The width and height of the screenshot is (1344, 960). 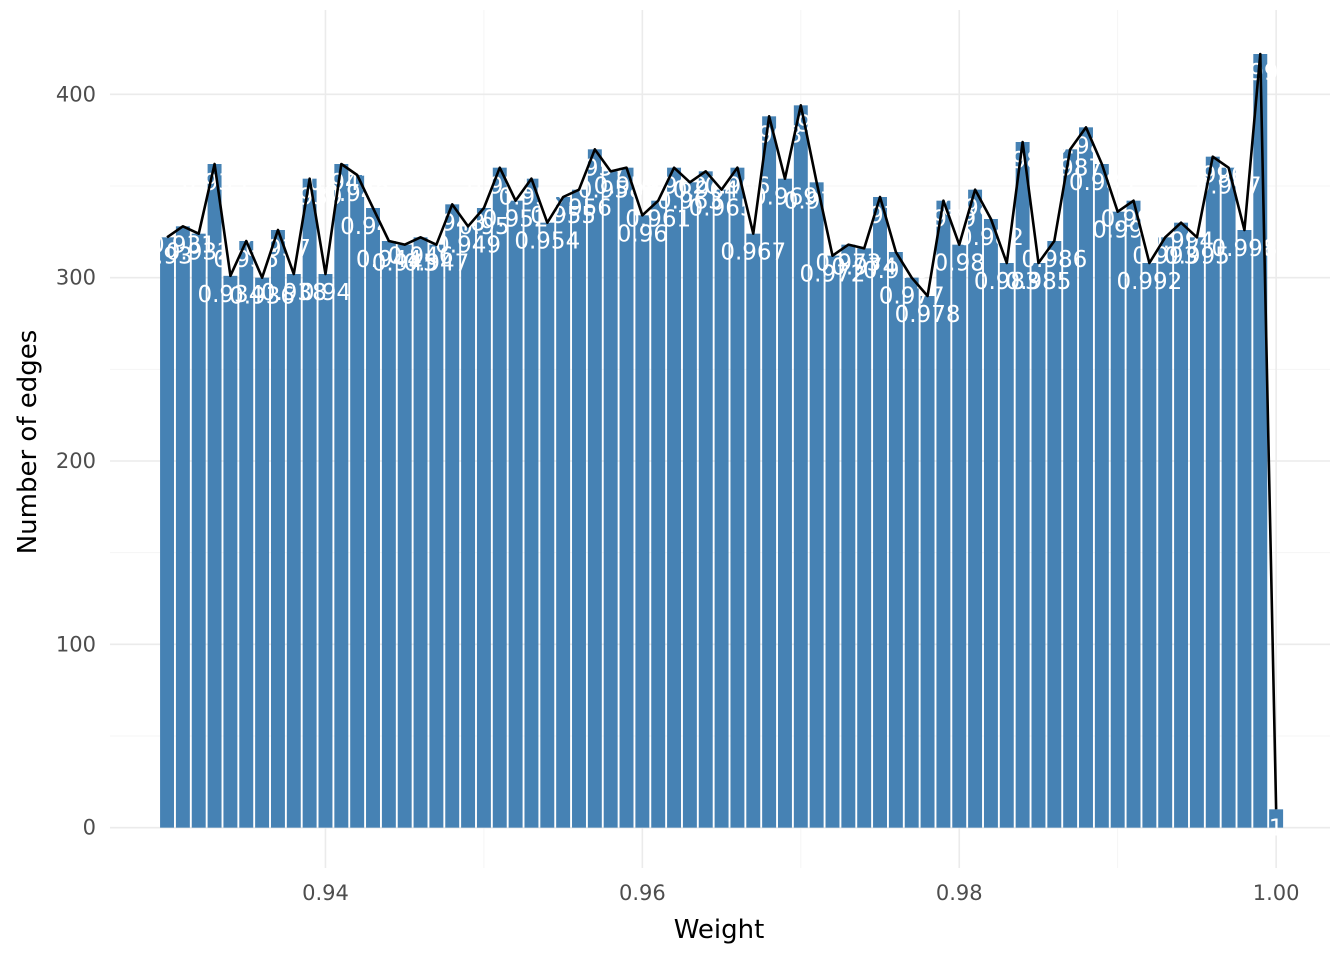 What do you see at coordinates (1023, 161) in the screenshot?
I see `bar-label: 0.984` at bounding box center [1023, 161].